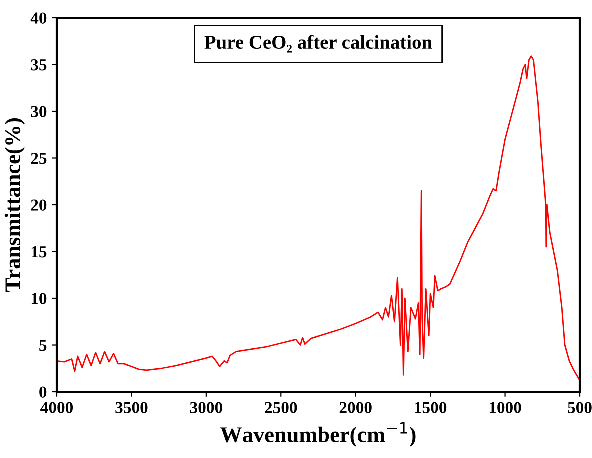 The height and width of the screenshot is (458, 592). Describe the element at coordinates (580, 408) in the screenshot. I see `x-tick-label: 500` at that location.